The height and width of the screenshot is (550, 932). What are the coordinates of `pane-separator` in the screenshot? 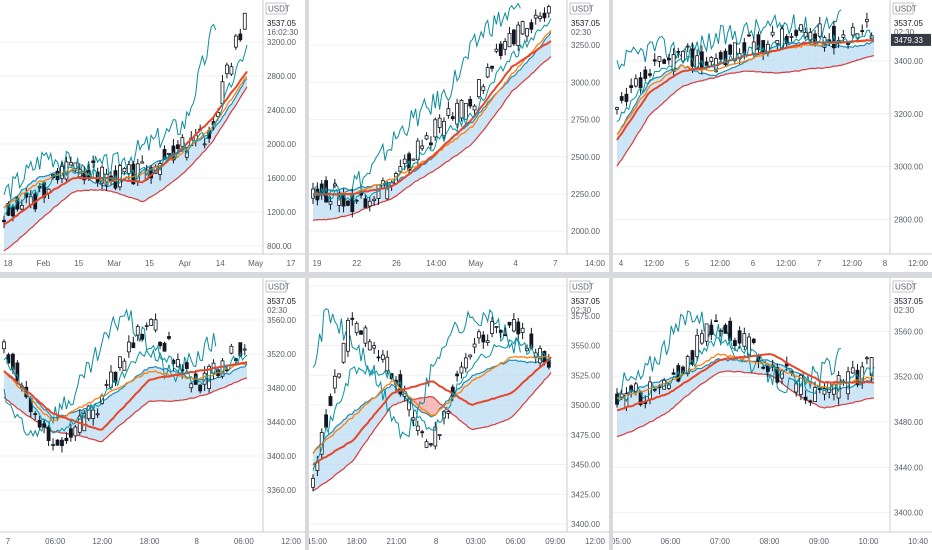 It's located at (466, 275).